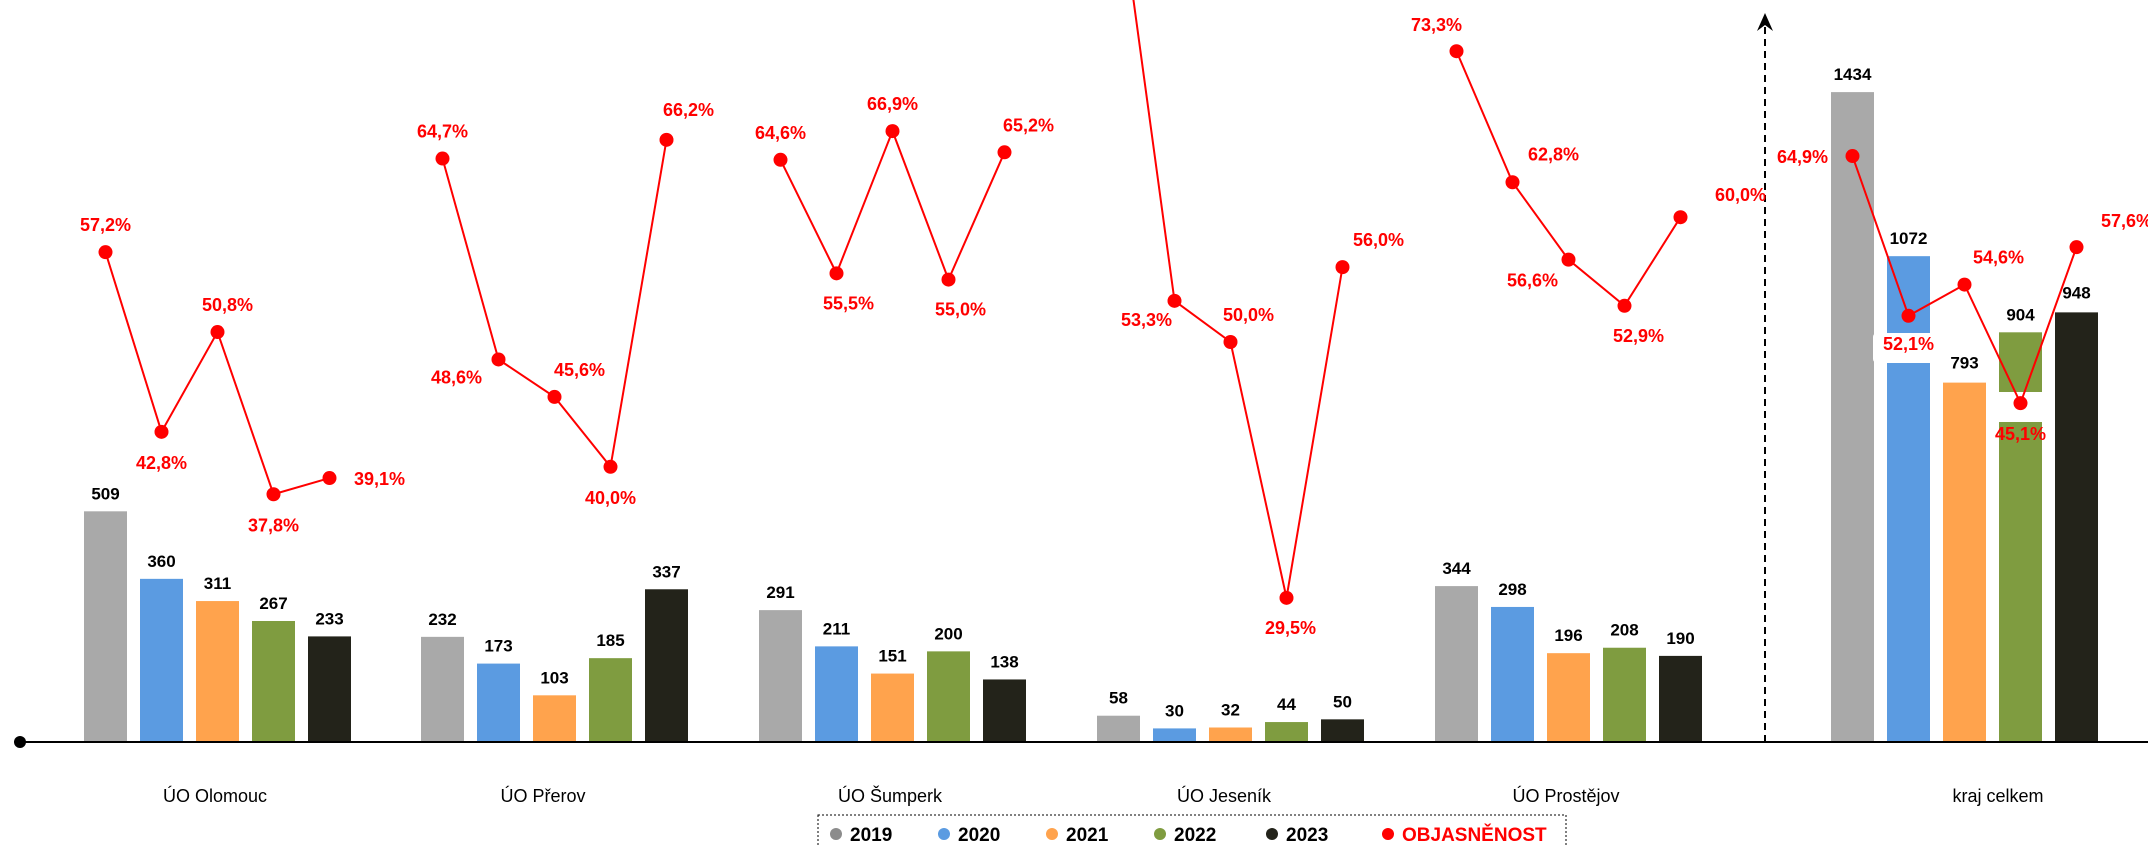 The image size is (2148, 846). I want to click on legend-marker-2019, so click(836, 834).